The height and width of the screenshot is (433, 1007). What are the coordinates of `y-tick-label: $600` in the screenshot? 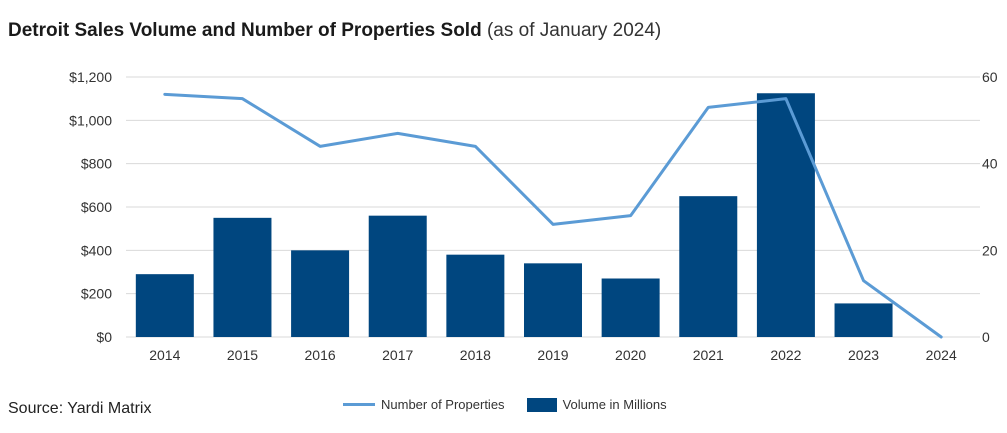 It's located at (96, 207).